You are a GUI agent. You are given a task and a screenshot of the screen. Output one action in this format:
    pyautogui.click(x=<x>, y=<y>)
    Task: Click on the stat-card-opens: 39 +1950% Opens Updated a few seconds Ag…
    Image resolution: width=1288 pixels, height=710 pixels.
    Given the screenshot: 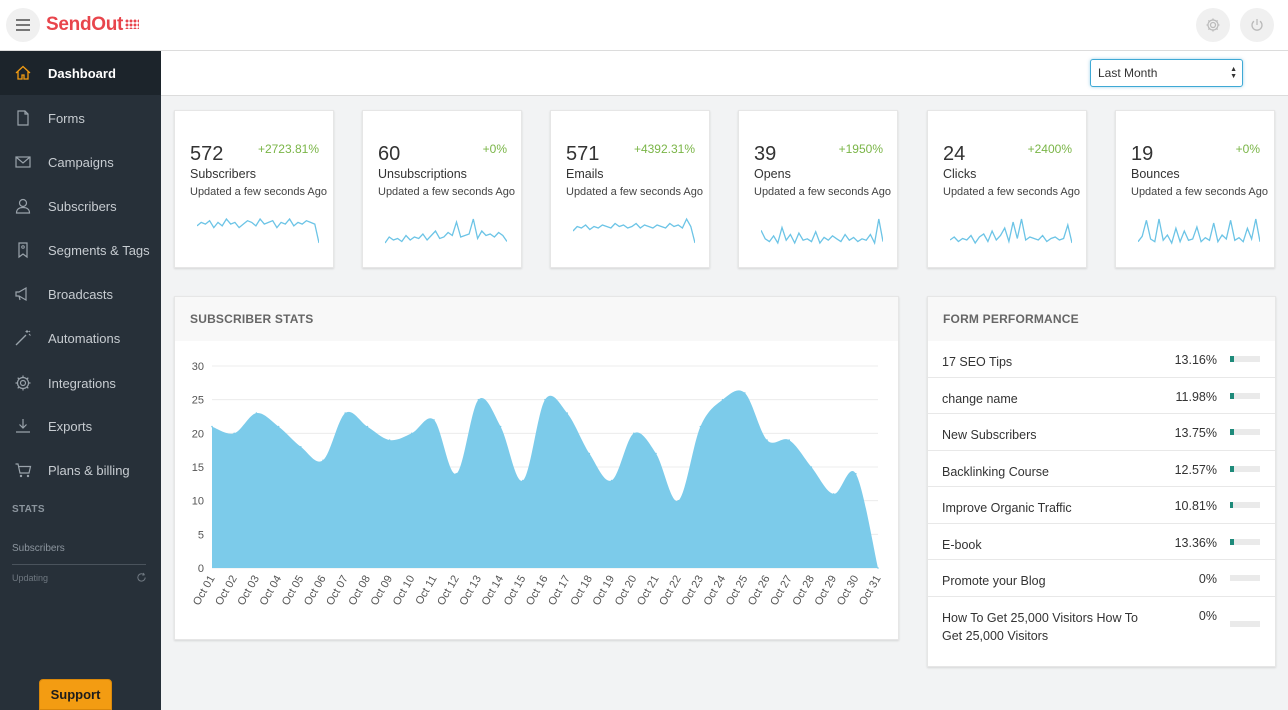 What is the action you would take?
    pyautogui.click(x=818, y=189)
    